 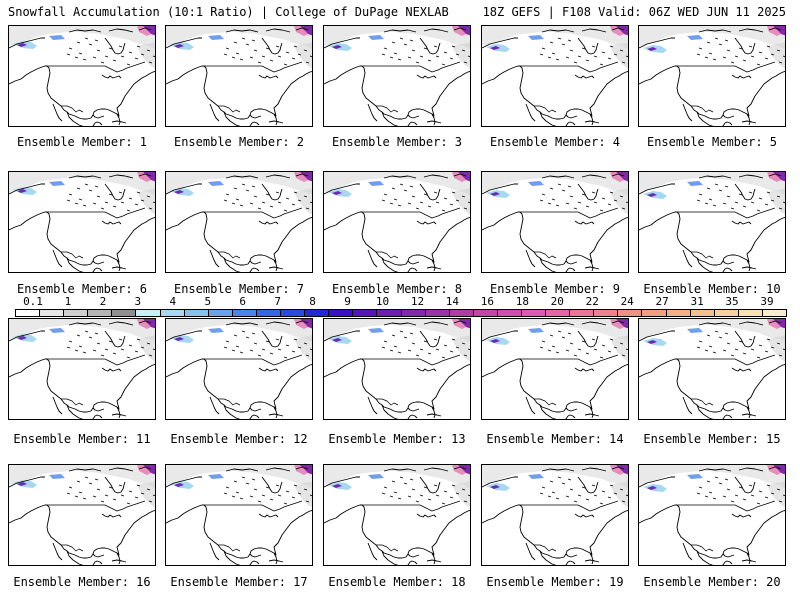 What do you see at coordinates (522, 301) in the screenshot?
I see `colorbar-tick: 18` at bounding box center [522, 301].